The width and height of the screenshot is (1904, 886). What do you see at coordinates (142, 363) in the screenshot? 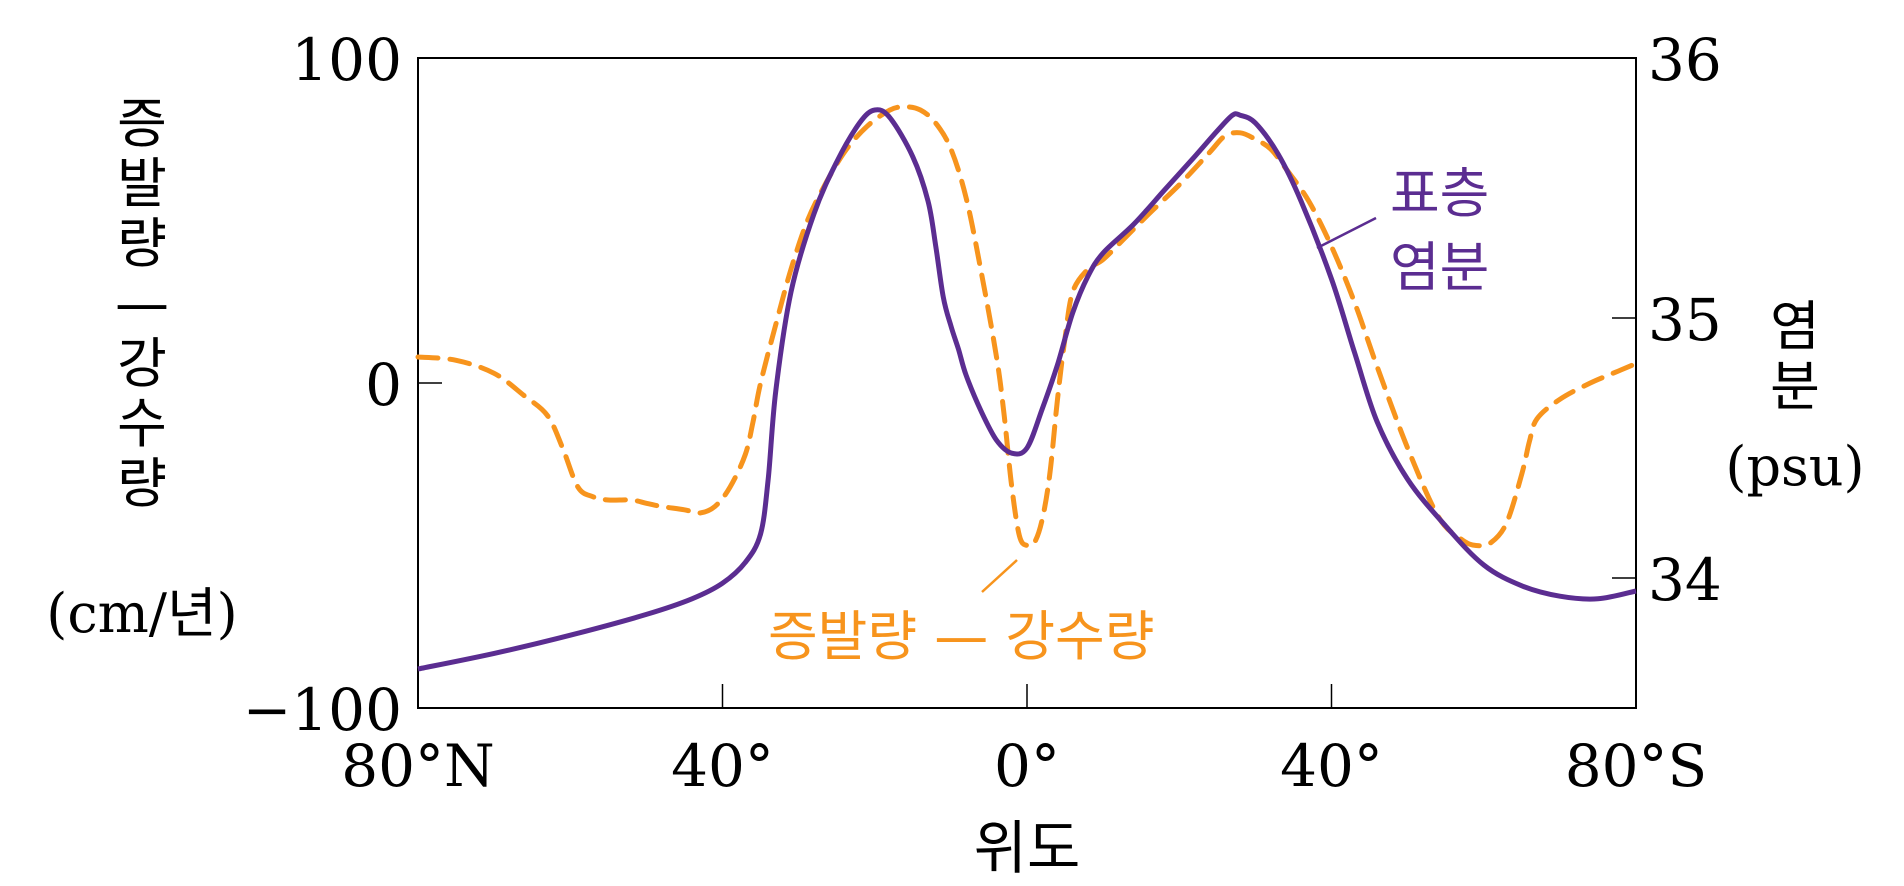
I see `y-left-axis-title-char: 강` at bounding box center [142, 363].